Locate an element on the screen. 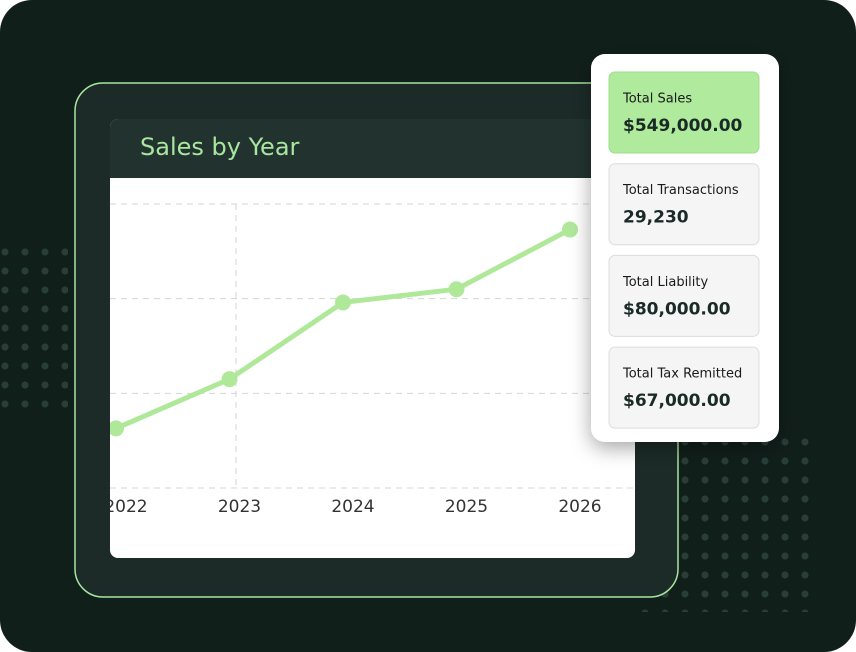  x-tick-label: 2023 is located at coordinates (239, 507).